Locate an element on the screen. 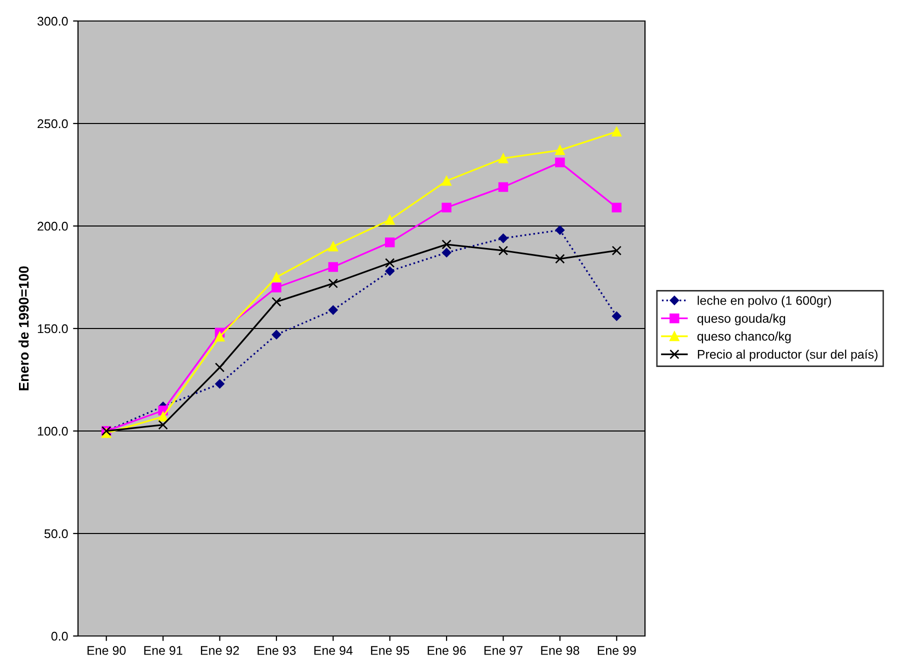 Image resolution: width=911 pixels, height=669 pixels. x-tick-label: Ene 91 is located at coordinates (163, 650).